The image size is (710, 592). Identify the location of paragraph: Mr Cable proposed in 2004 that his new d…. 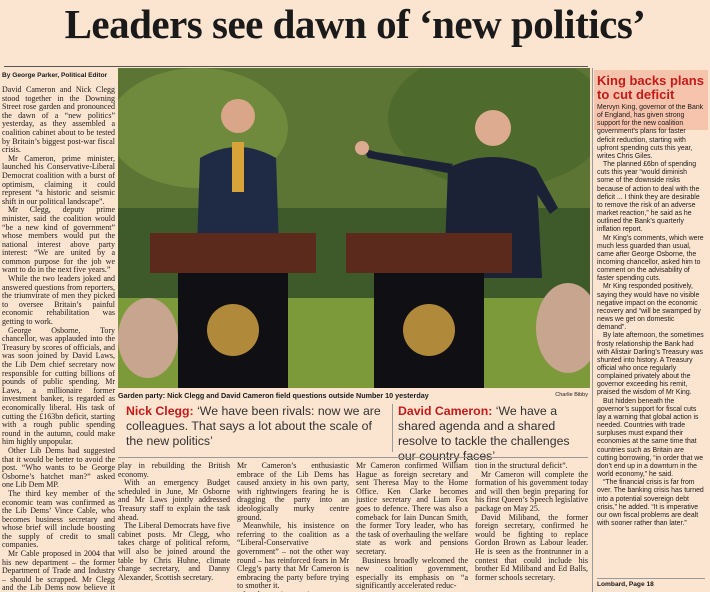
(58, 570).